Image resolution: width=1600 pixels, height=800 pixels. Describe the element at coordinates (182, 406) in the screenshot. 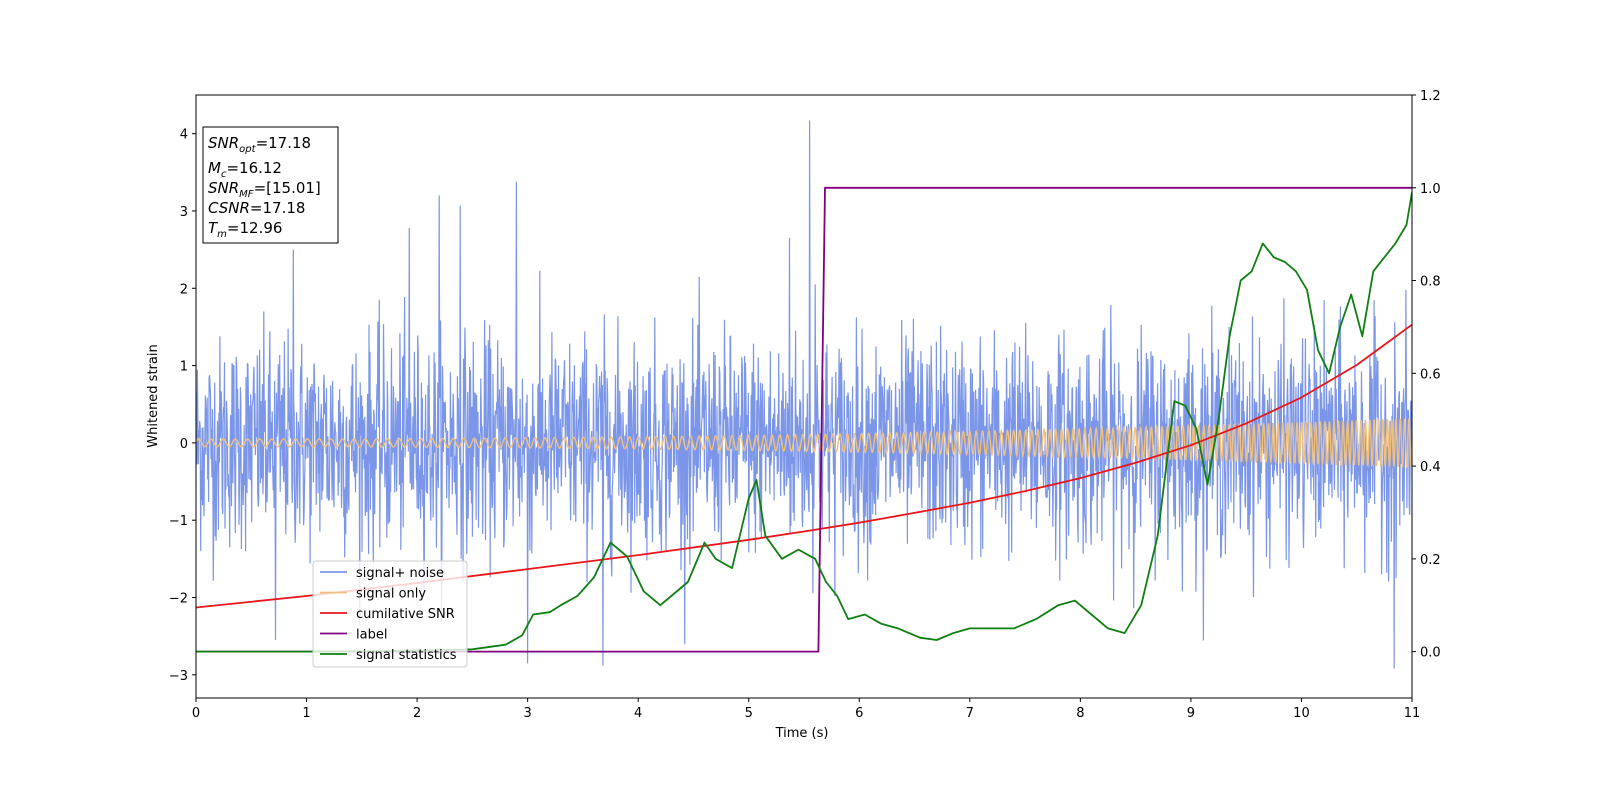

I see `y-axis-left: −3 −2 −1 0 1 2 3 4` at that location.